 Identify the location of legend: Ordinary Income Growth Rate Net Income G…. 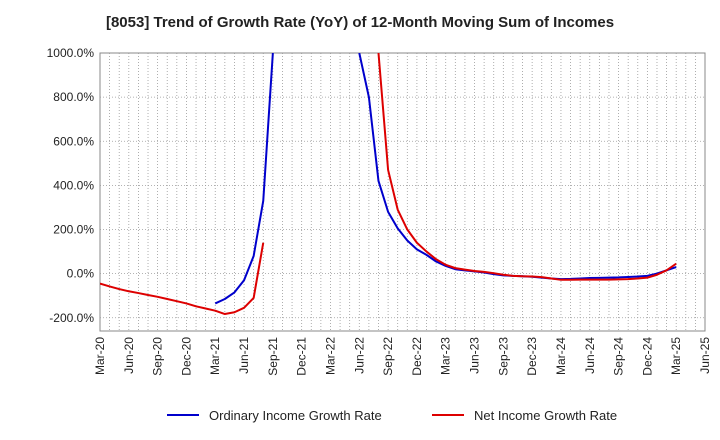
(360, 415).